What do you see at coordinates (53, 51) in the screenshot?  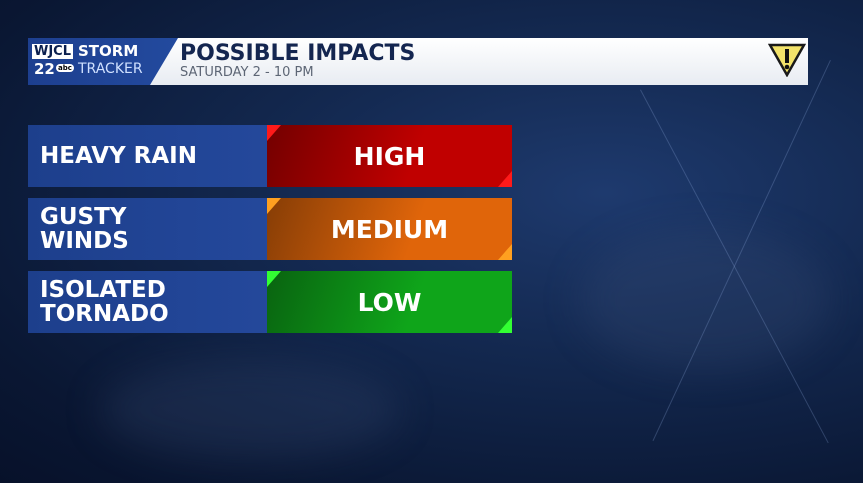 I see `logo-station: WJCL` at bounding box center [53, 51].